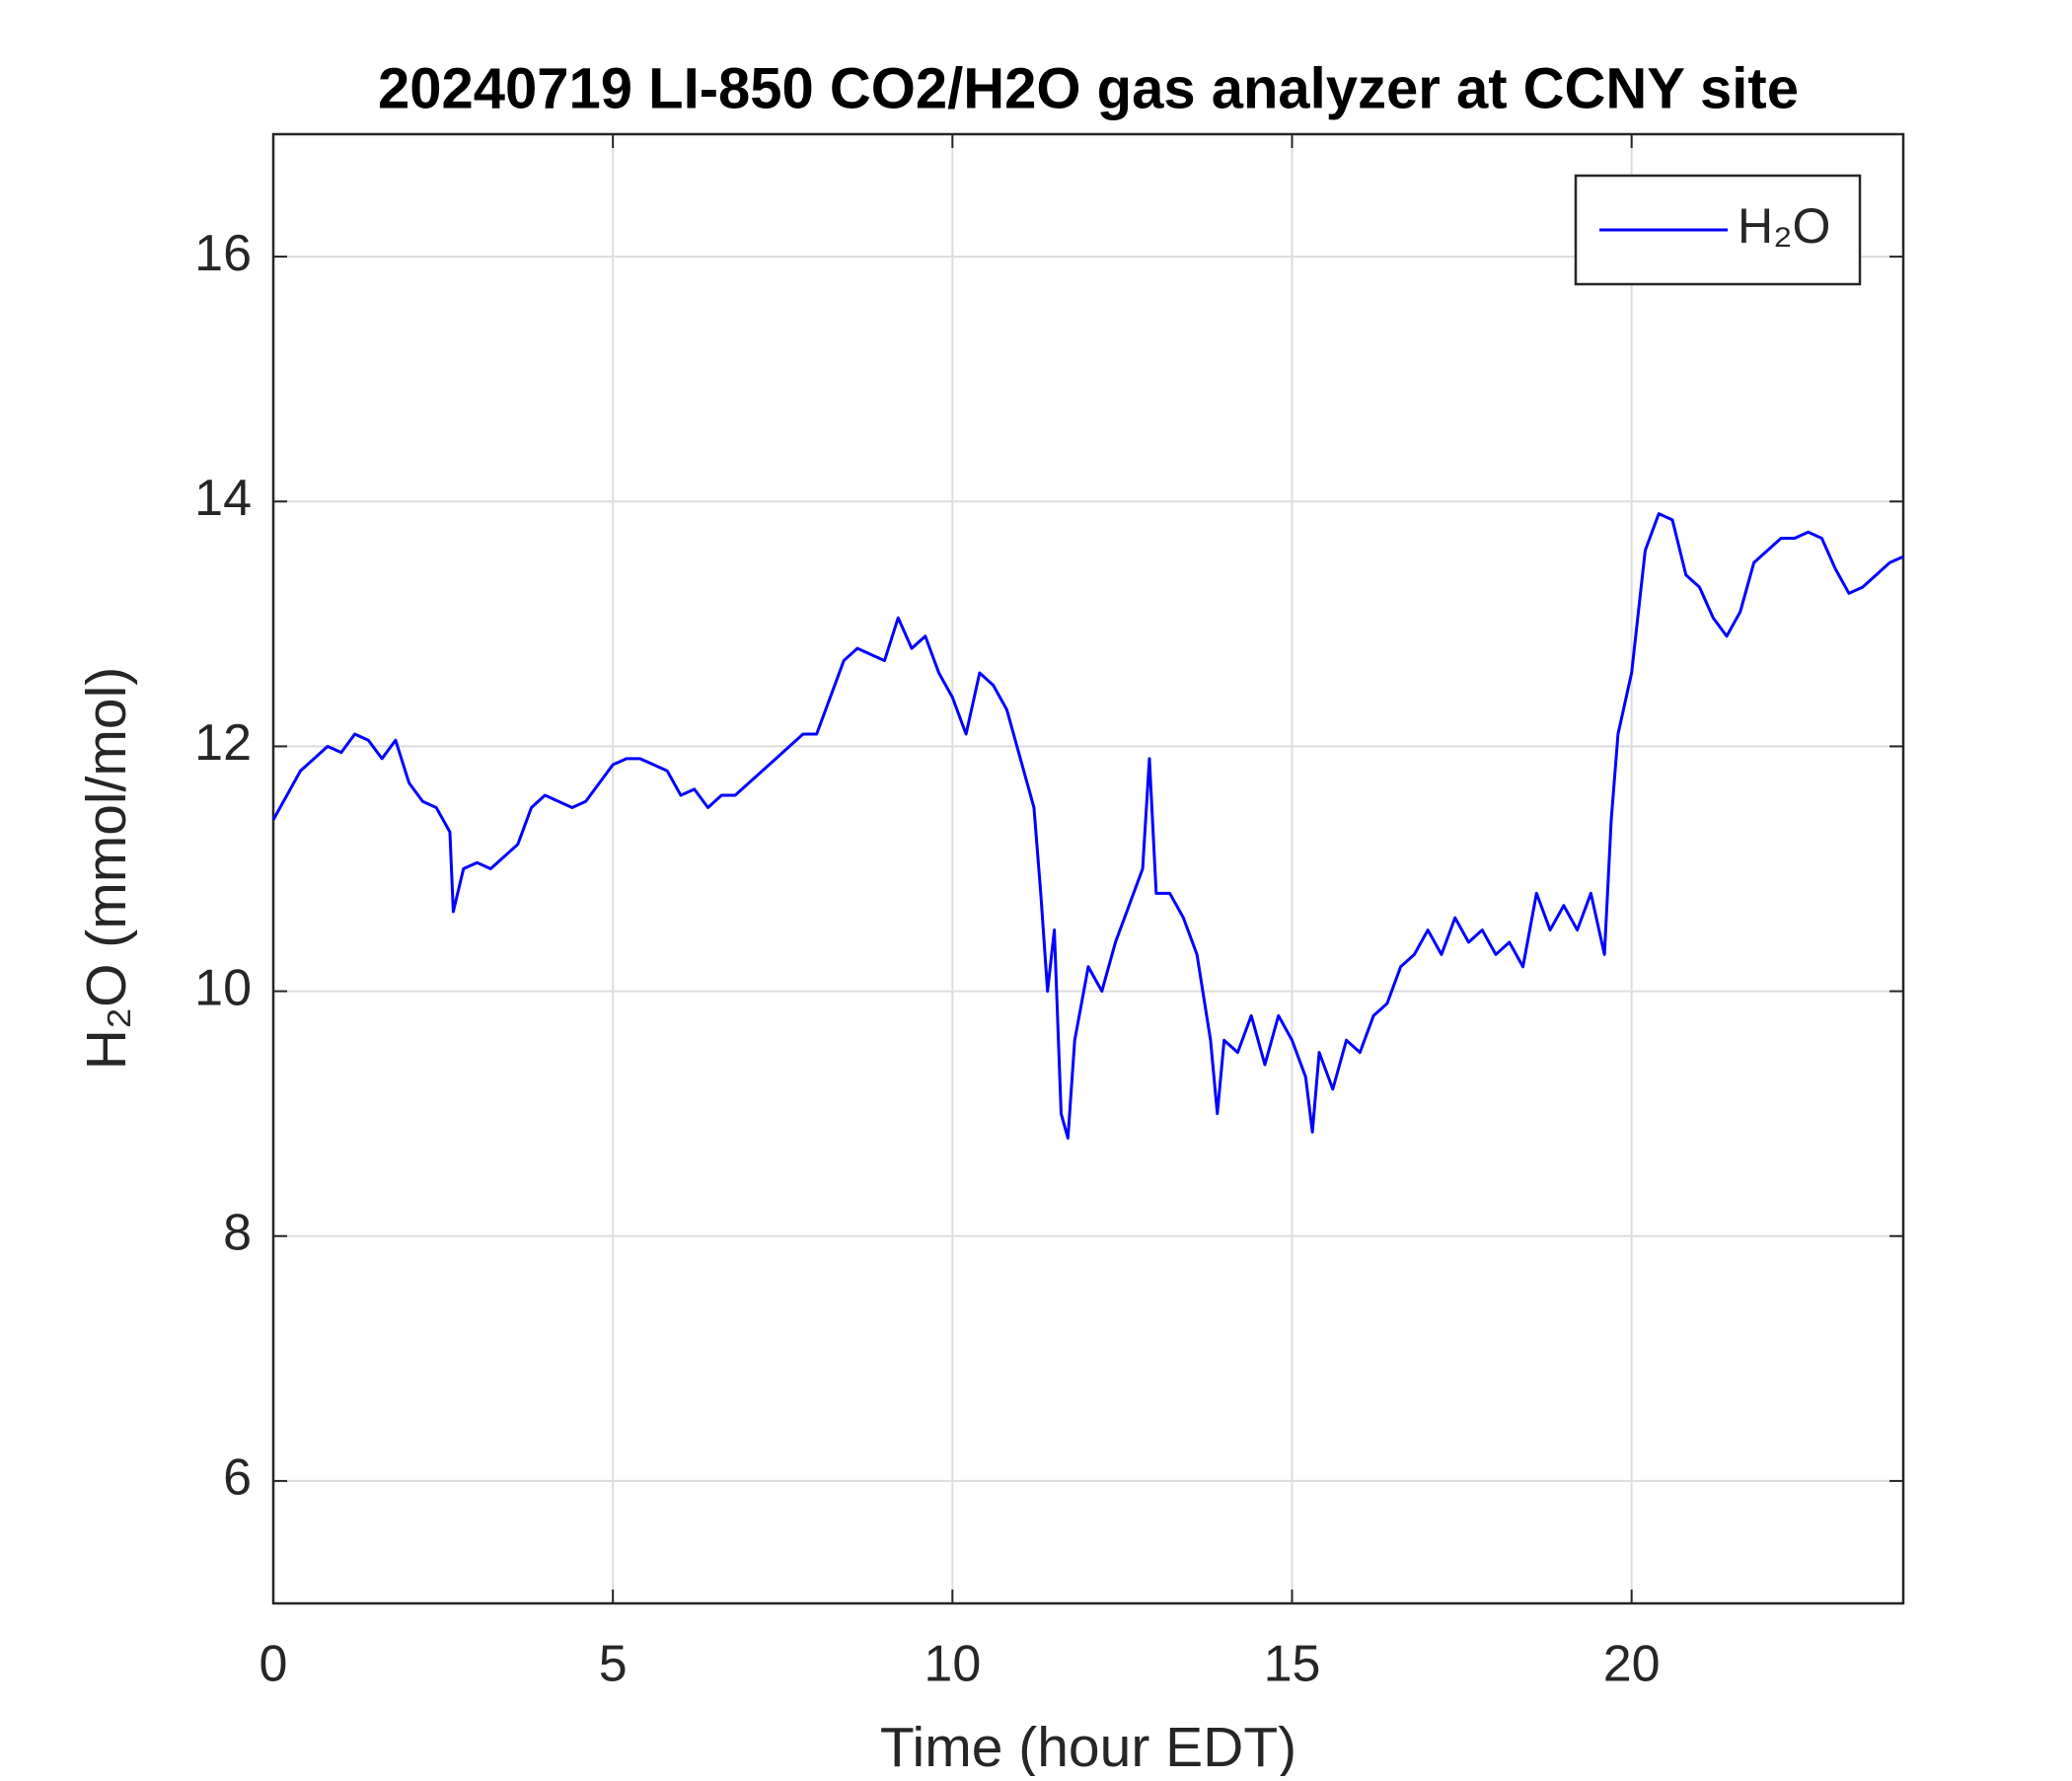  What do you see at coordinates (1632, 1664) in the screenshot?
I see `x-tick-label: 20` at bounding box center [1632, 1664].